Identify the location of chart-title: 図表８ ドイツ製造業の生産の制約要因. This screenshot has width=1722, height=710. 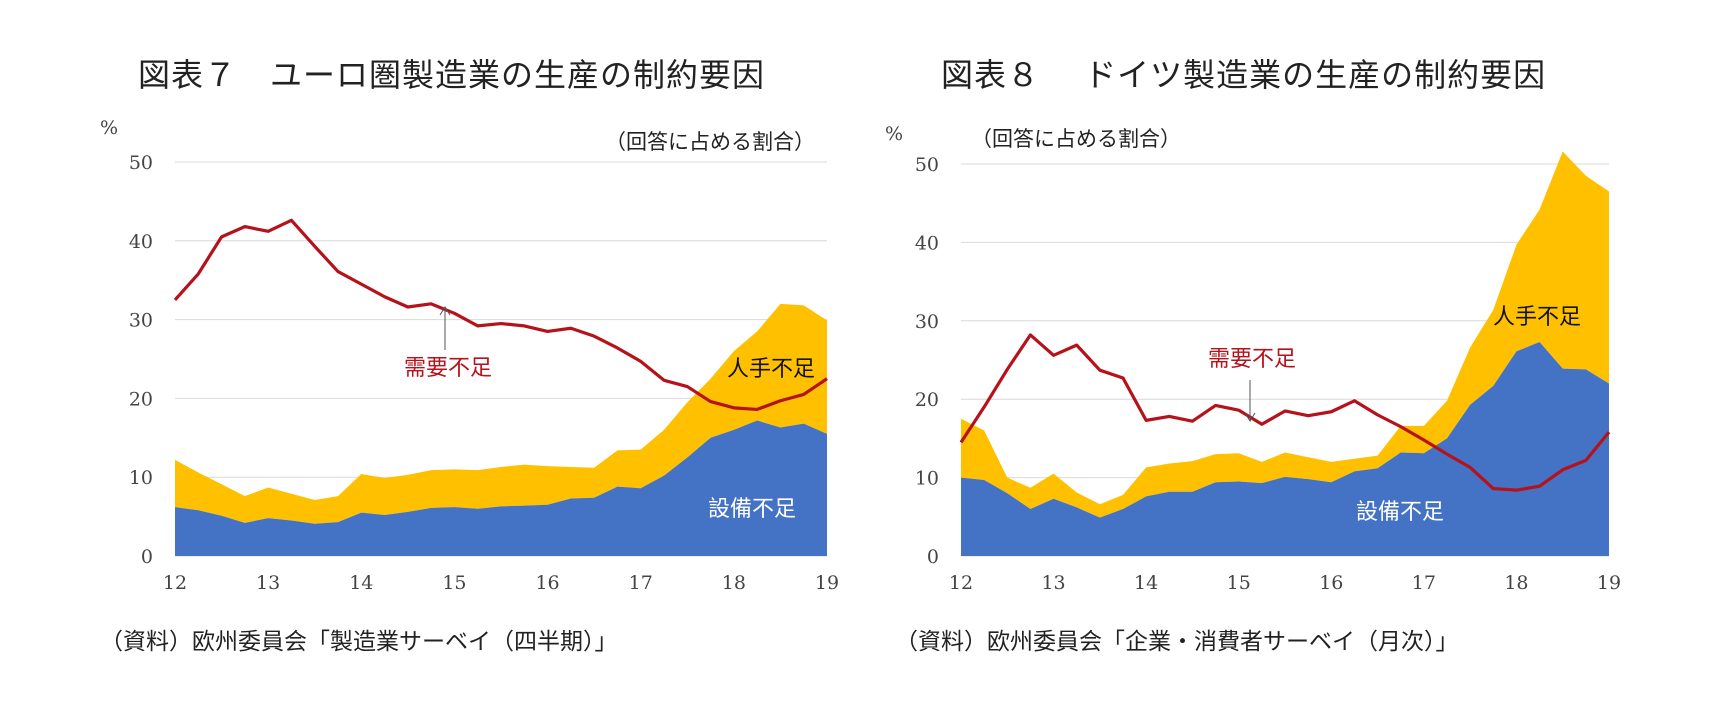
(1244, 75).